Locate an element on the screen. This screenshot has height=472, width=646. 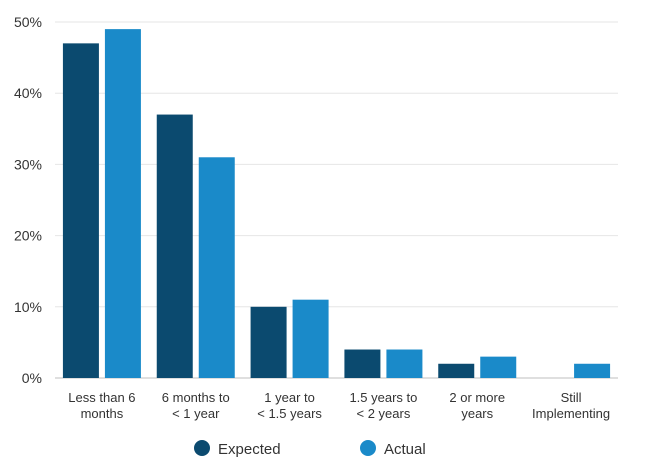
y-tick-label: 20% is located at coordinates (28, 236).